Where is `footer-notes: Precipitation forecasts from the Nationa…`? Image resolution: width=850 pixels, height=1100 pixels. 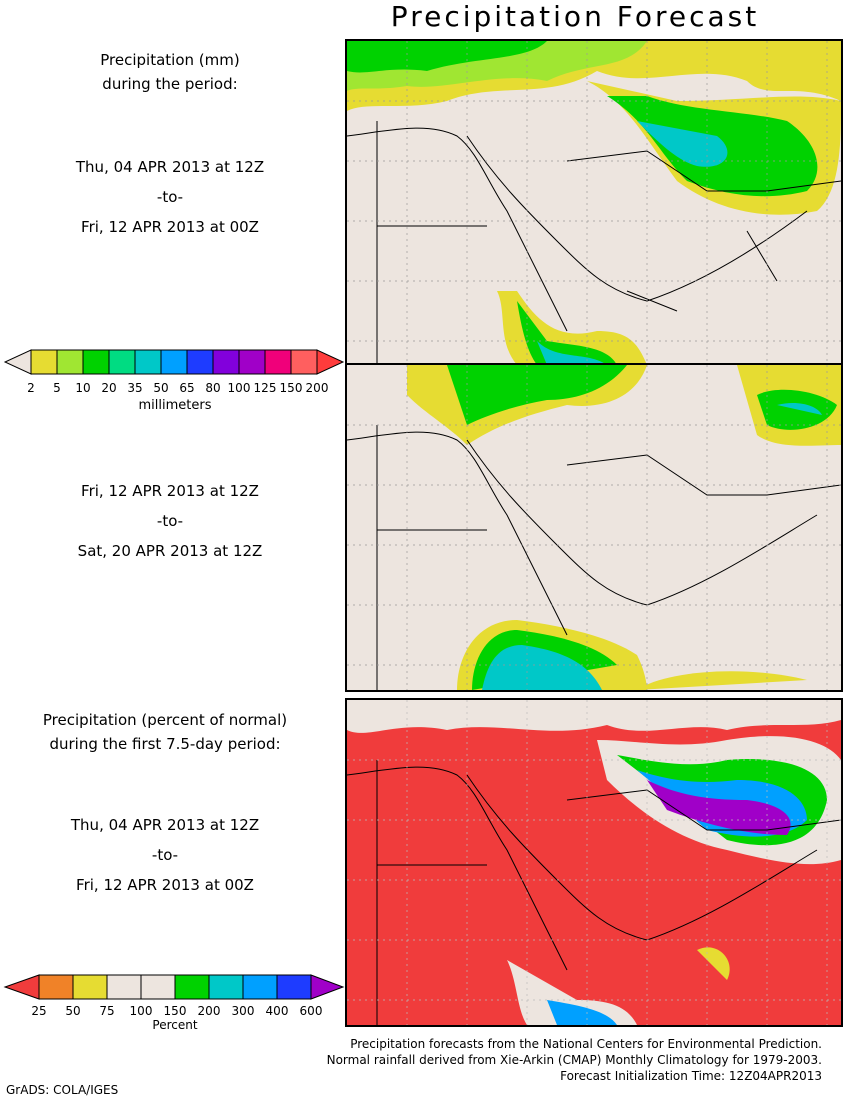 footer-notes: Precipitation forecasts from the Nationa… is located at coordinates (574, 1060).